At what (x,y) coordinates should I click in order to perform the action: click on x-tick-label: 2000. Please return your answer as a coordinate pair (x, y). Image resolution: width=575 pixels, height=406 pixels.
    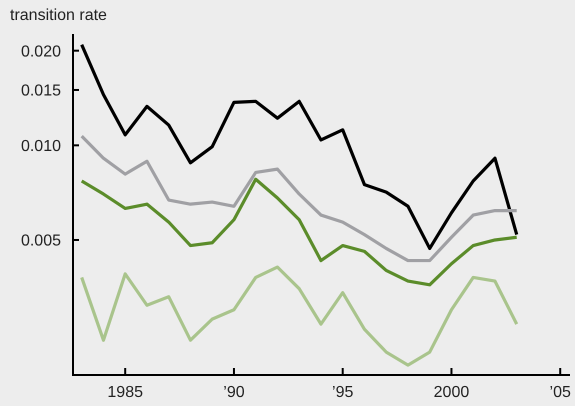
    Looking at the image, I should click on (452, 392).